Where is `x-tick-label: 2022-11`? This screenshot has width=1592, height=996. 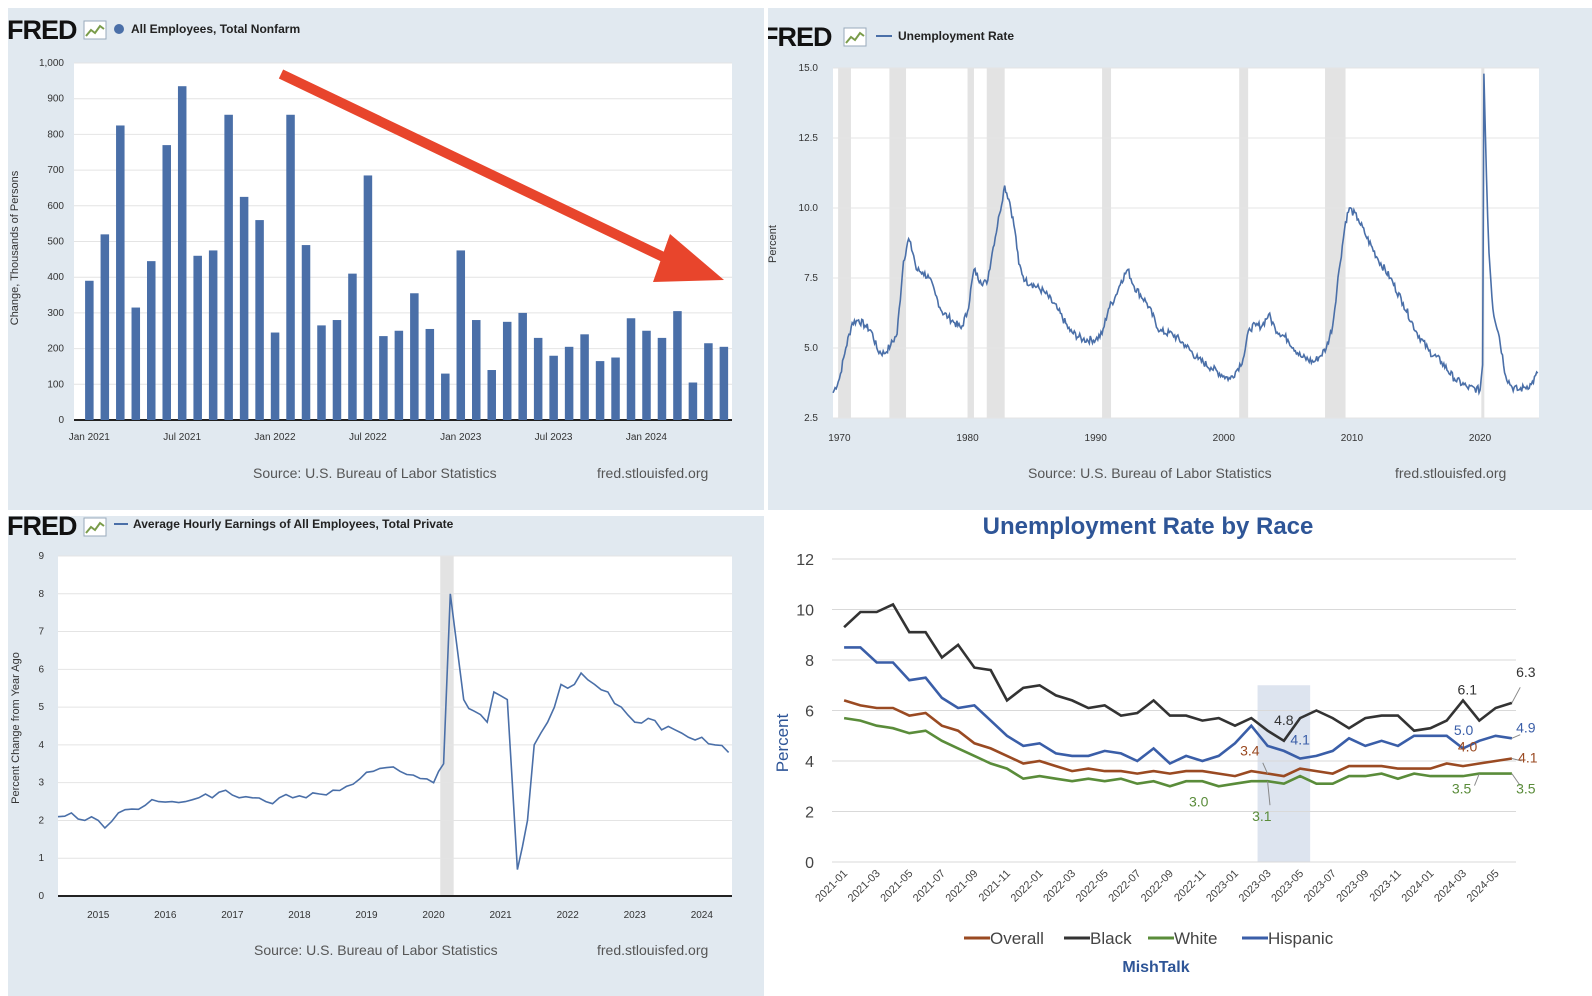
x-tick-label: 2022-11 is located at coordinates (1190, 886).